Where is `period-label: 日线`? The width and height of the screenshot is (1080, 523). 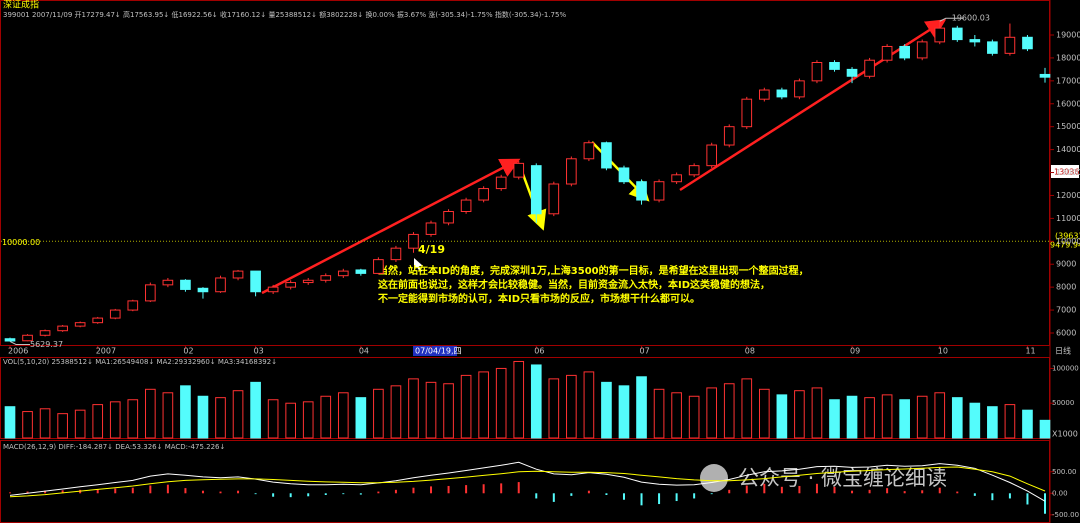
period-label: 日线 is located at coordinates (1063, 351).